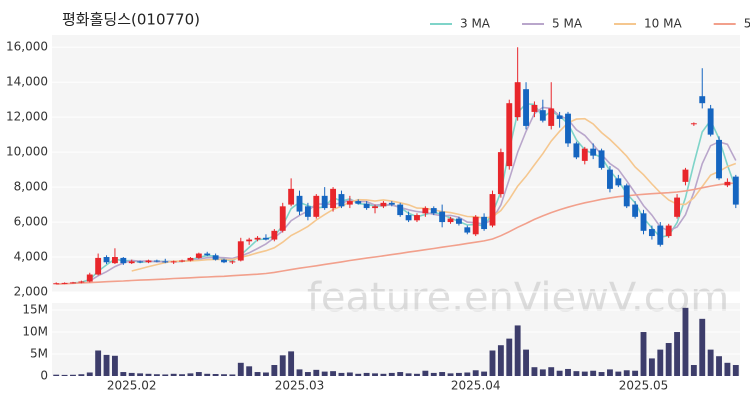 This screenshot has width=750, height=400. What do you see at coordinates (39, 354) in the screenshot?
I see `y-tick-label: 5M` at bounding box center [39, 354].